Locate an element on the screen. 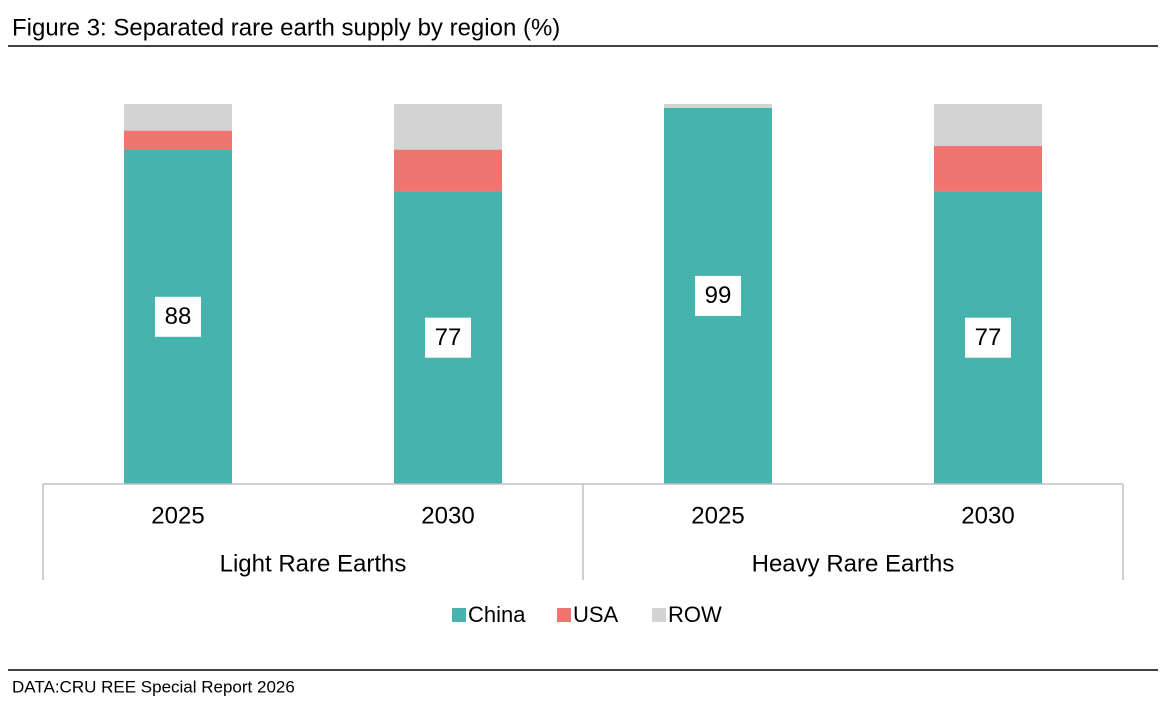 This screenshot has height=701, width=1172. legend-label: ROW is located at coordinates (695, 614).